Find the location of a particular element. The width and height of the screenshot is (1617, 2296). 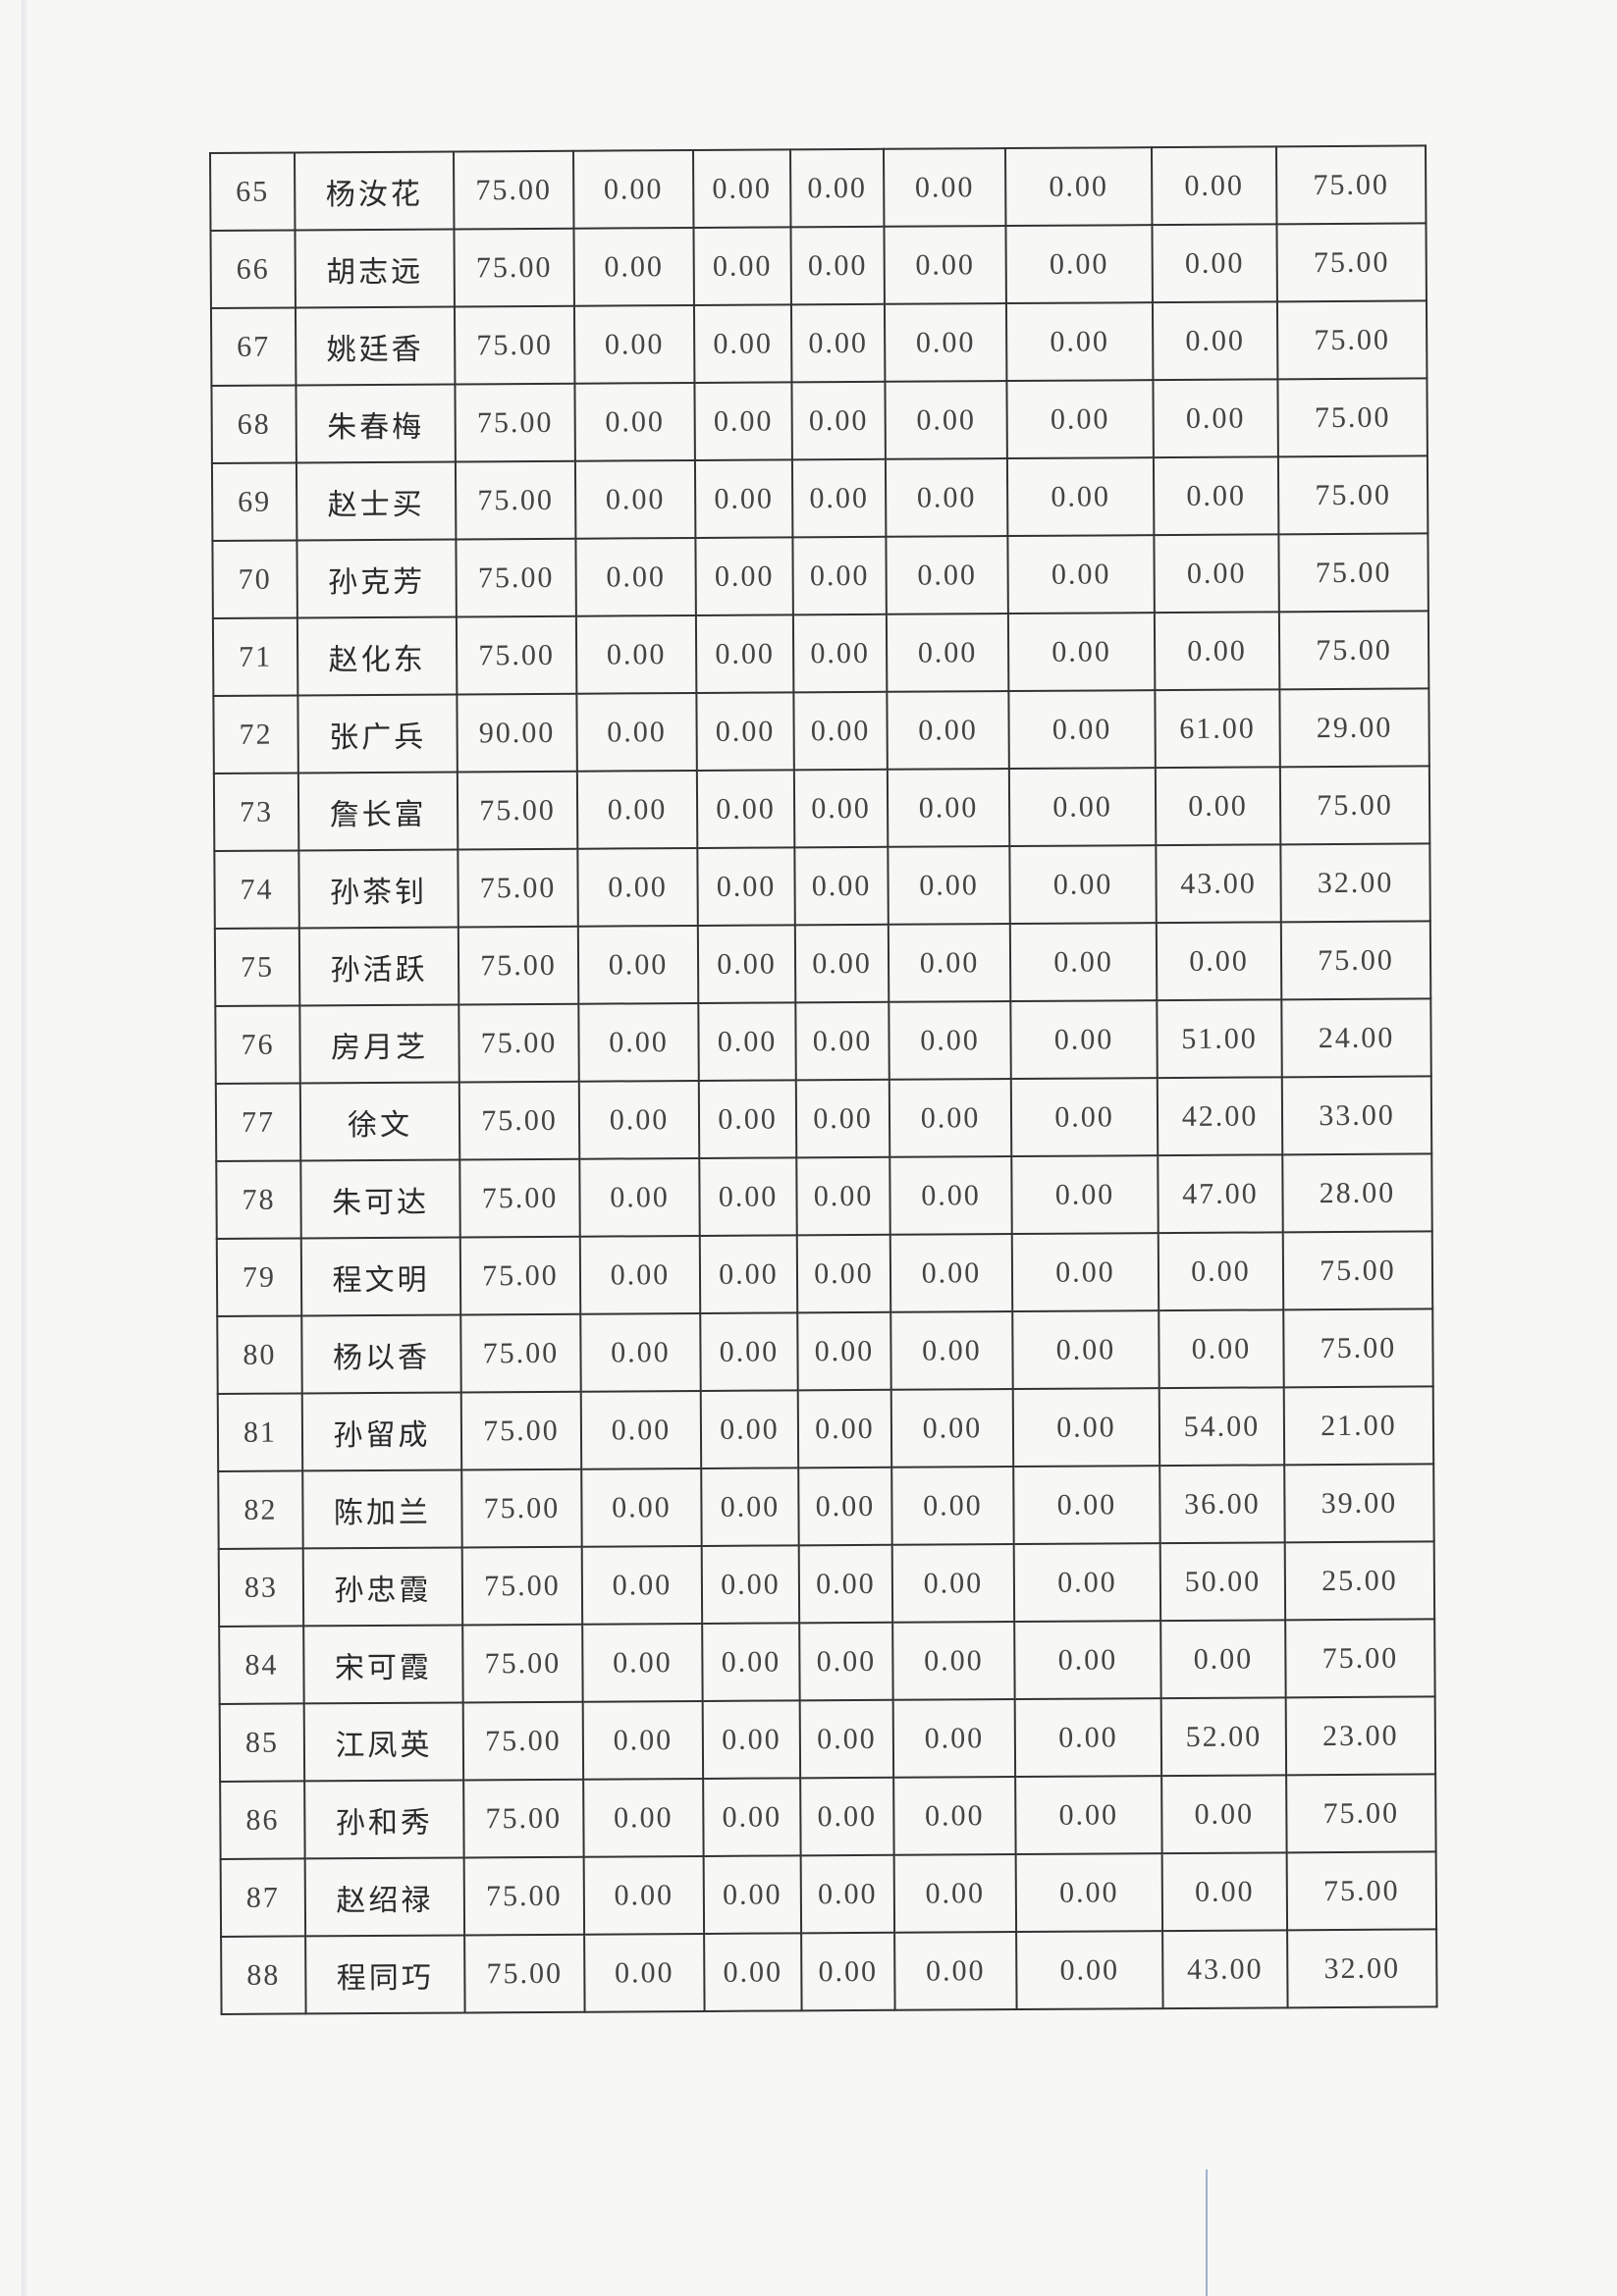

cell-index: 77 is located at coordinates (258, 1122).